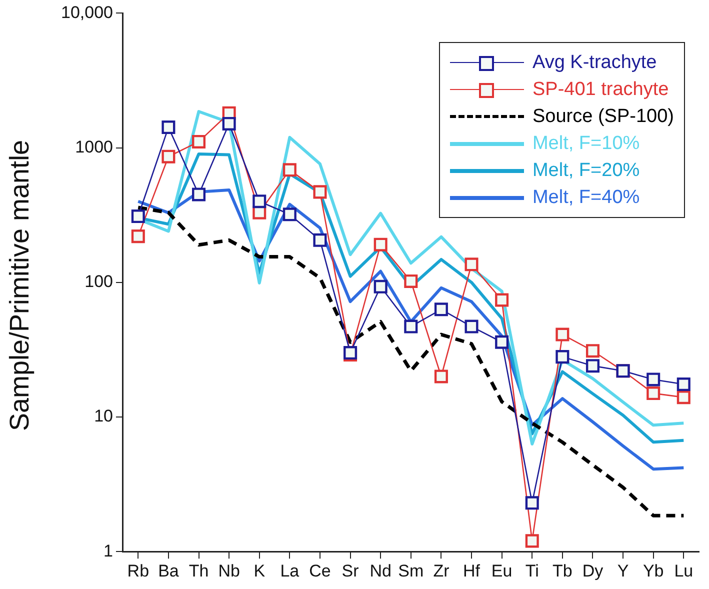 Image resolution: width=709 pixels, height=589 pixels. What do you see at coordinates (501, 570) in the screenshot?
I see `x-tick-label: Eu` at bounding box center [501, 570].